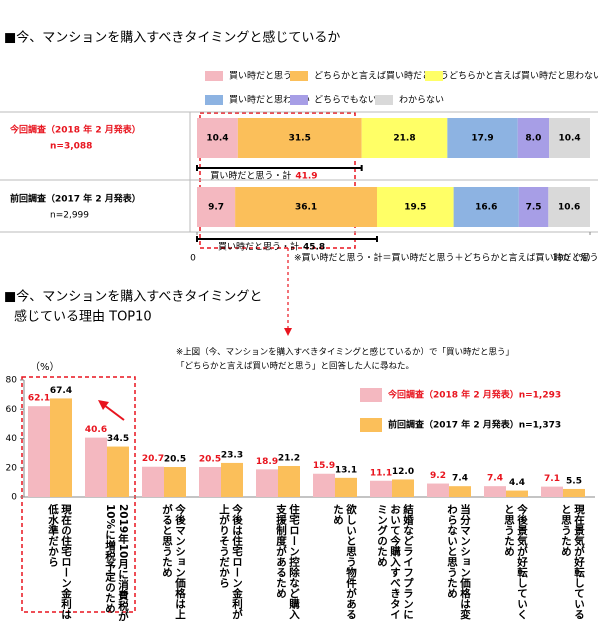  I want to click on value-label: 9.7, so click(216, 208).